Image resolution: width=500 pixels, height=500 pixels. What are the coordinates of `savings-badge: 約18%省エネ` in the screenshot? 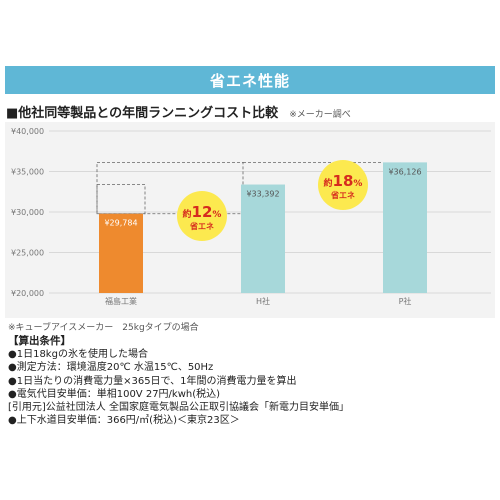 It's located at (343, 185).